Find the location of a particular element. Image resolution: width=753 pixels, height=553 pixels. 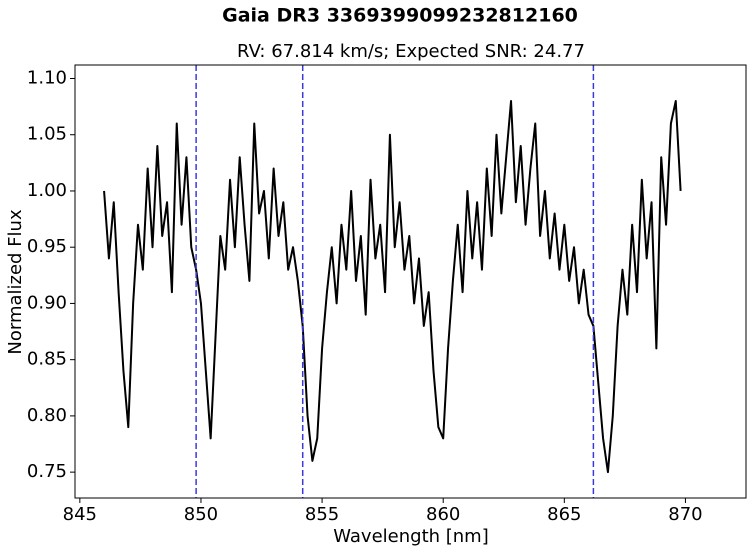

x-tick-label: 850 is located at coordinates (201, 514).